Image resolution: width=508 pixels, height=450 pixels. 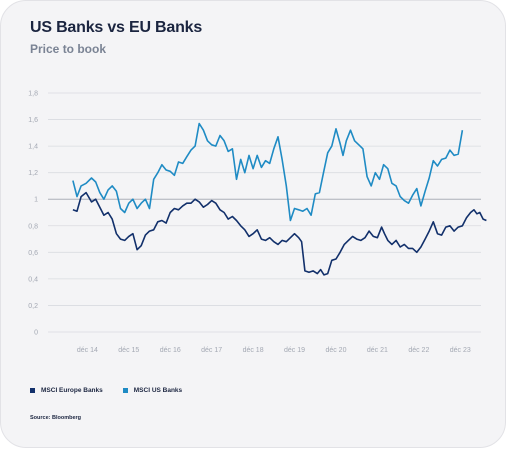 What do you see at coordinates (170, 350) in the screenshot?
I see `x-tick-label: déc 16` at bounding box center [170, 350].